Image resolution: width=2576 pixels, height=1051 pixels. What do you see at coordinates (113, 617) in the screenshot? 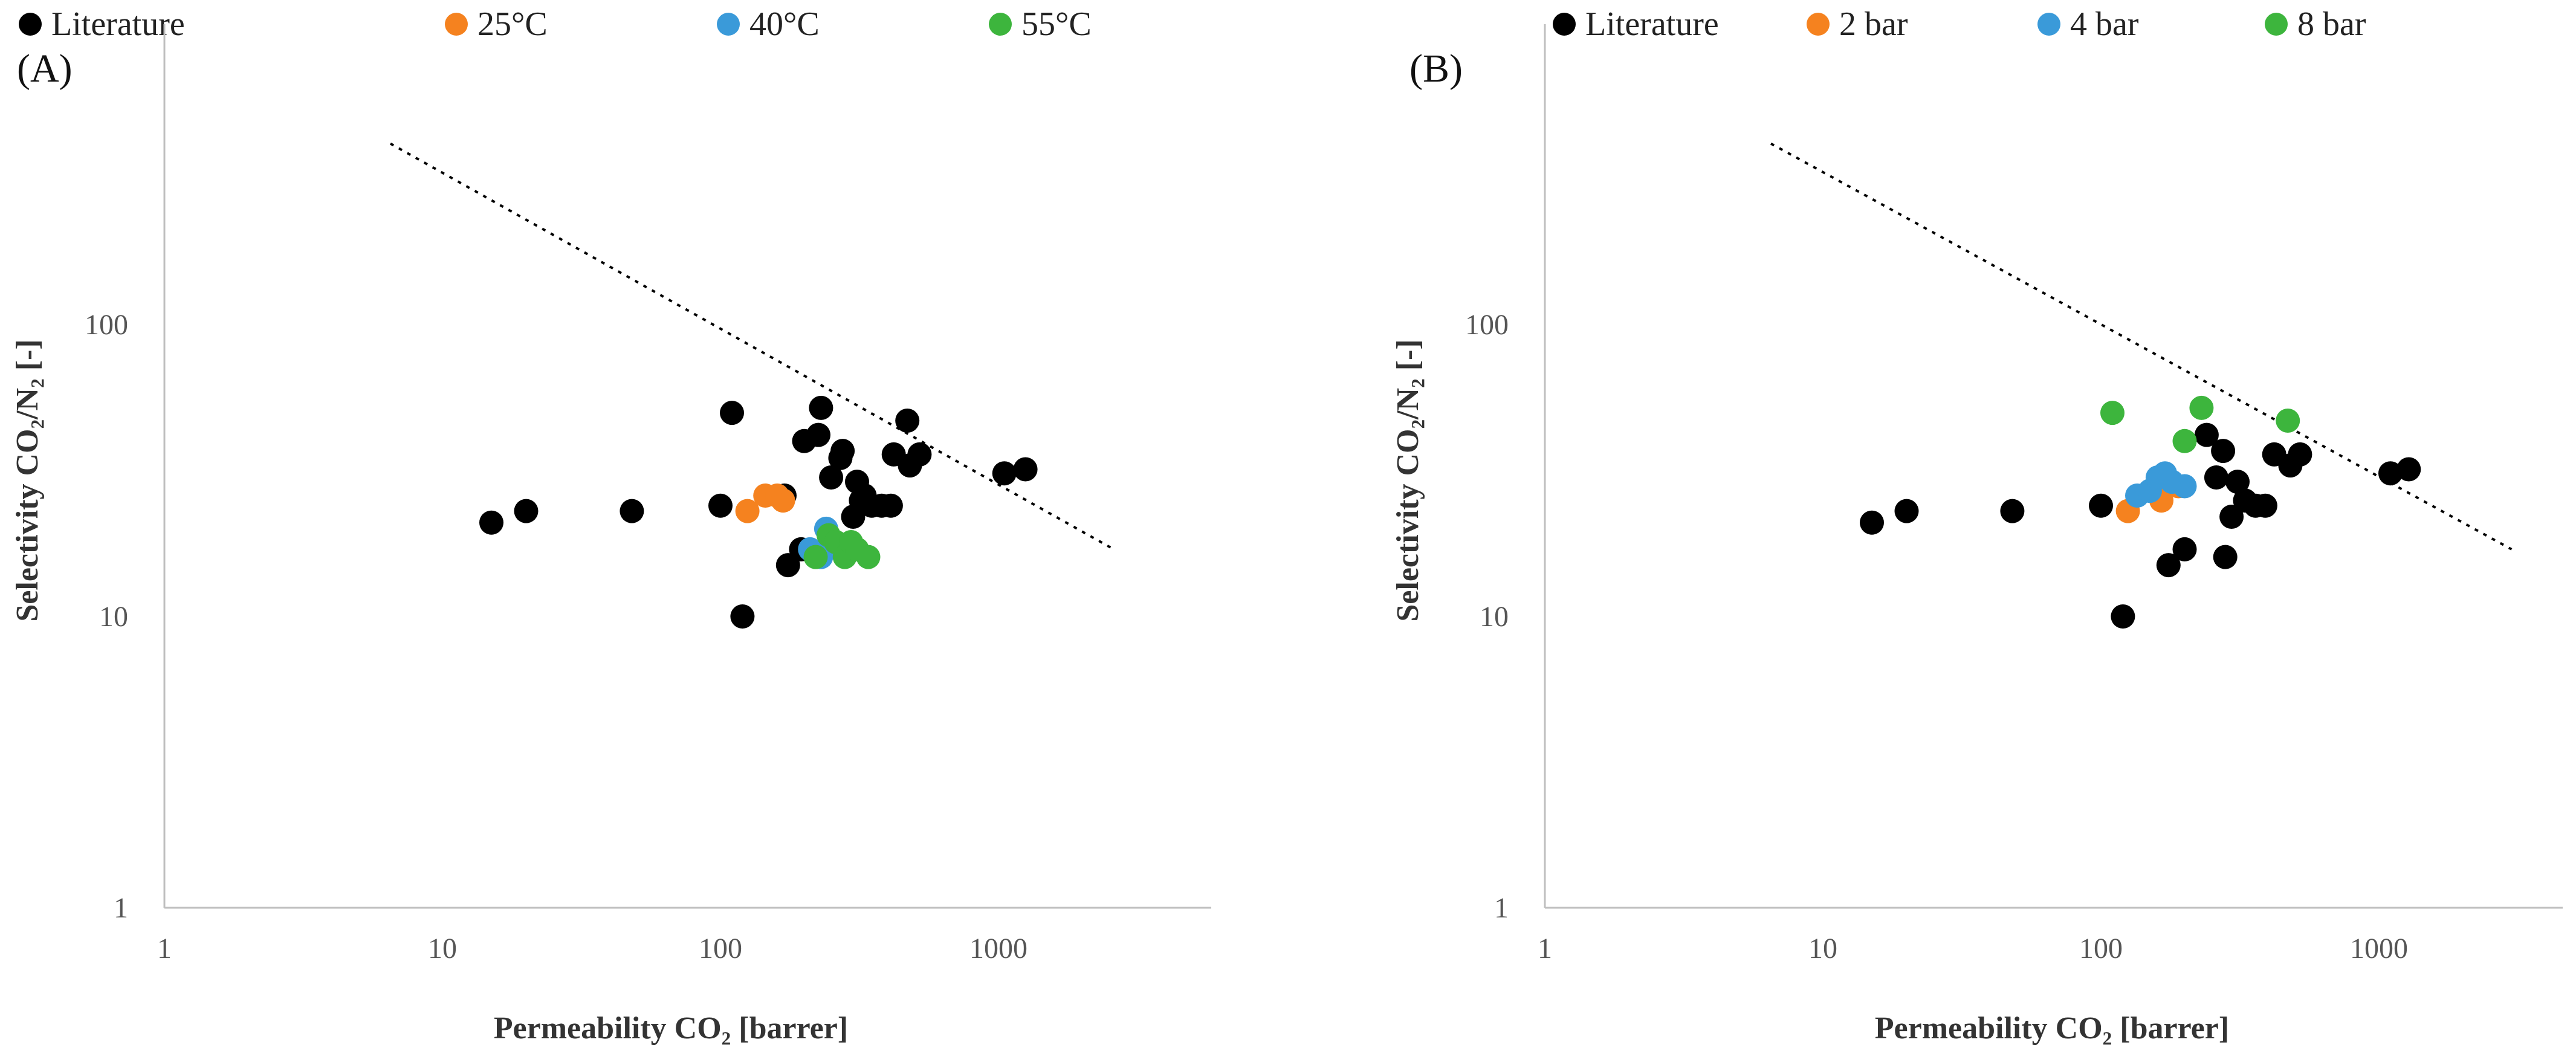
I see `y-tick-a-10: 10` at bounding box center [113, 617].